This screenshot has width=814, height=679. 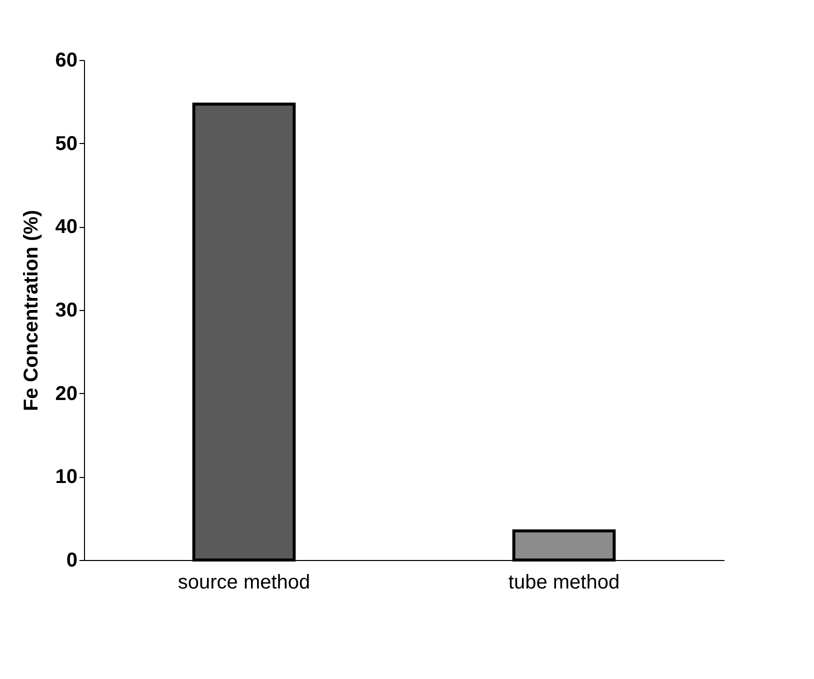 I want to click on y-tick-label: 30, so click(x=66, y=311).